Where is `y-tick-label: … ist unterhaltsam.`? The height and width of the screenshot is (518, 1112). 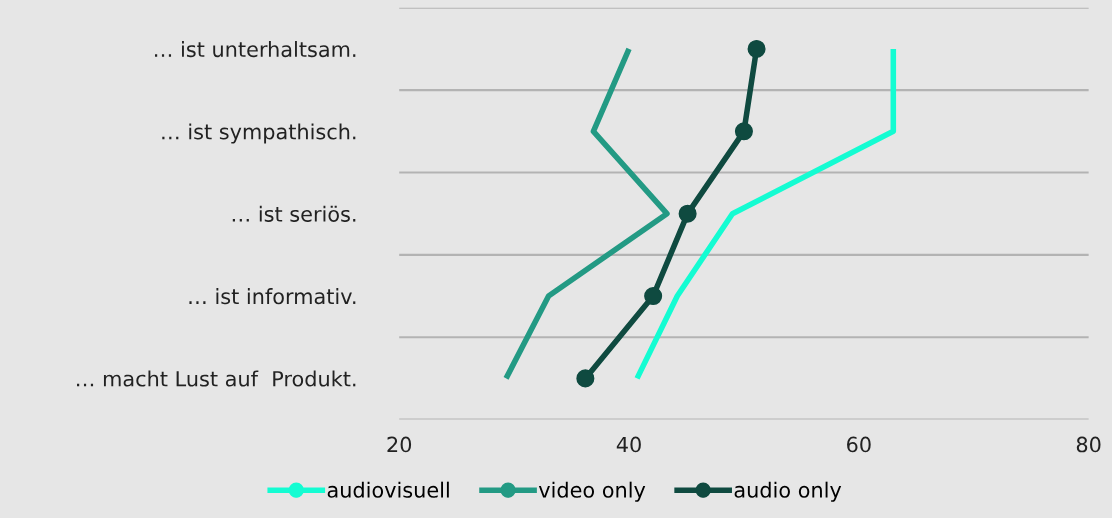 y-tick-label: … ist unterhaltsam. is located at coordinates (255, 49).